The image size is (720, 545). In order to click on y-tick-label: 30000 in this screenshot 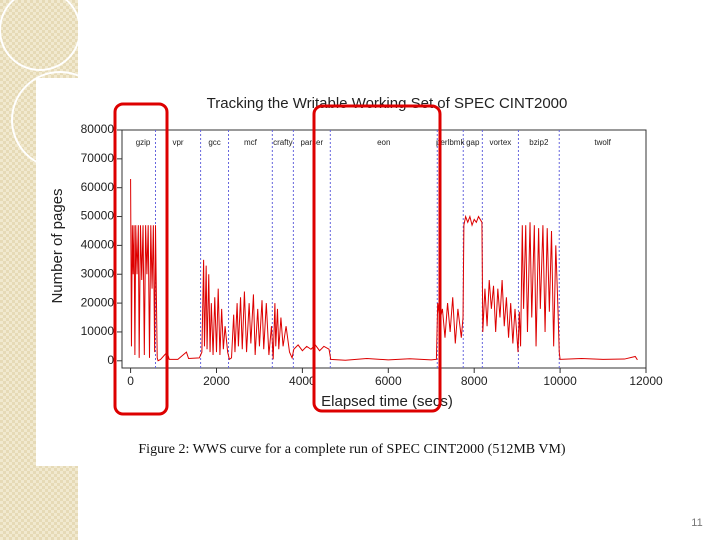, I will do `click(98, 273)`.